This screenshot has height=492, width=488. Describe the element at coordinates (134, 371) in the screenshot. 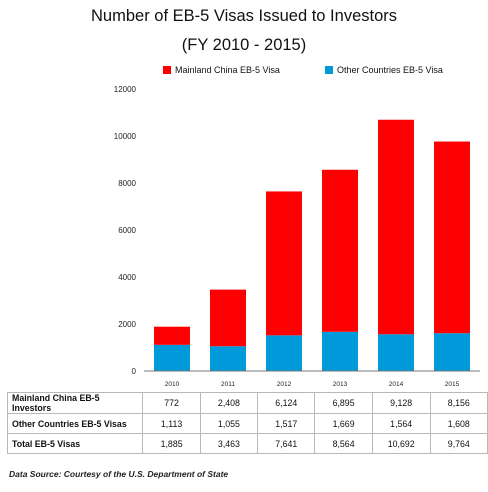

I see `y-tick-label: 0` at that location.